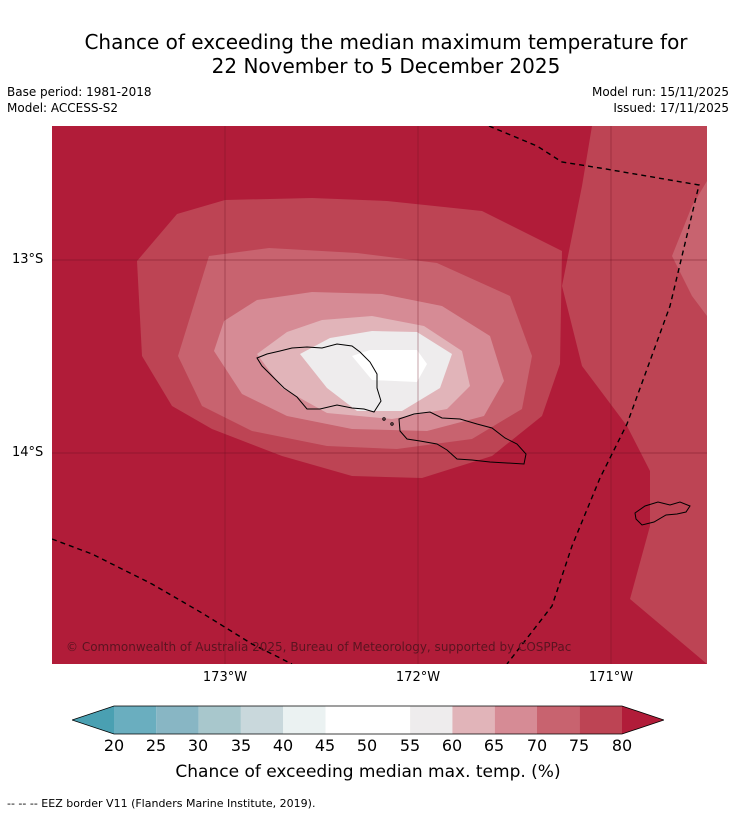  What do you see at coordinates (384, 419) in the screenshot?
I see `manono-island` at bounding box center [384, 419].